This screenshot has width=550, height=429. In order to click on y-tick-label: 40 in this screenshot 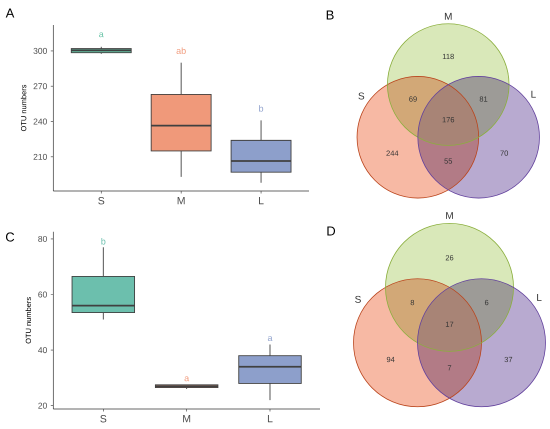, I will do `click(42, 350)`.